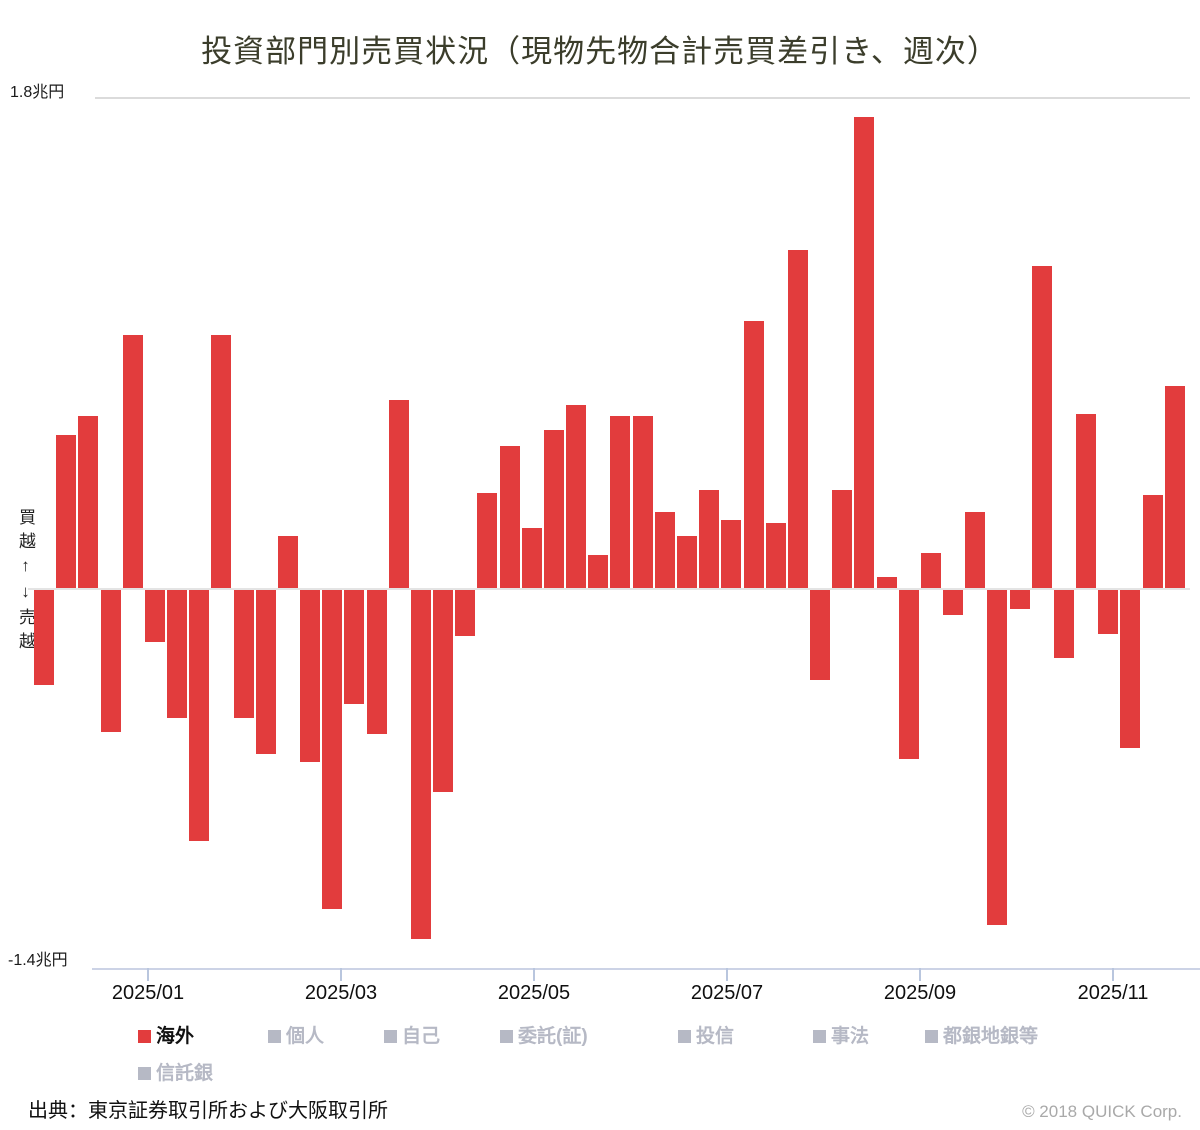 Image resolution: width=1200 pixels, height=1130 pixels. Describe the element at coordinates (646, 969) in the screenshot. I see `x-axis-line` at that location.